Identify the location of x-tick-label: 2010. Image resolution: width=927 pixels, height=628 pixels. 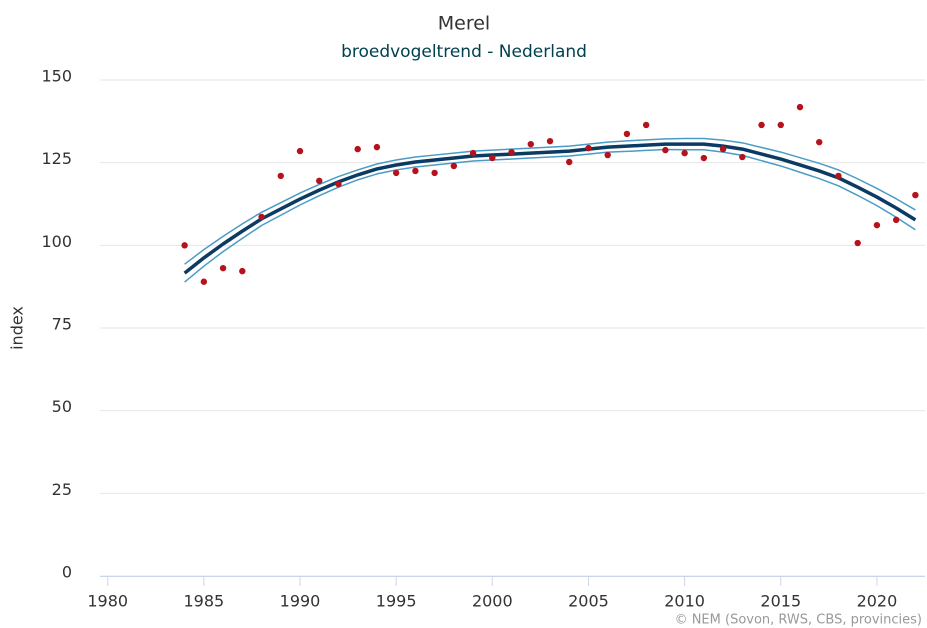
(684, 601).